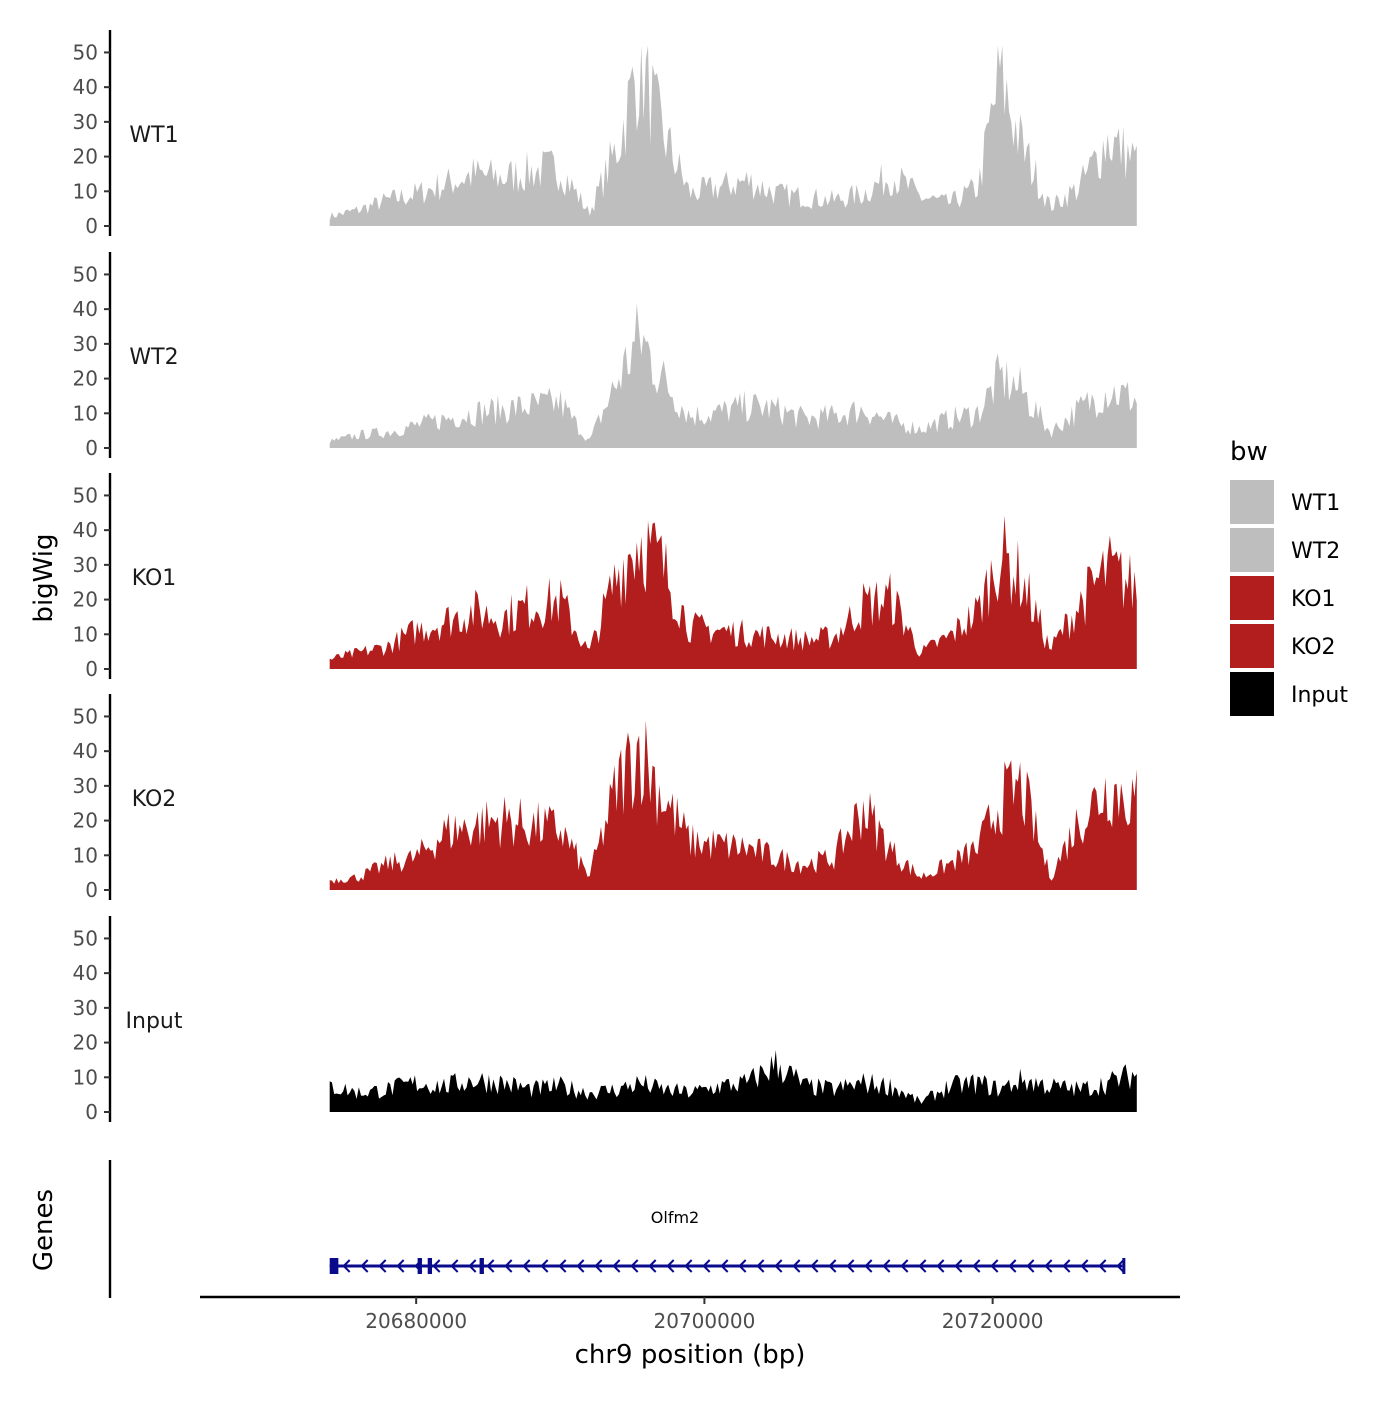  What do you see at coordinates (733, 135) in the screenshot?
I see `signal-area-wt1` at bounding box center [733, 135].